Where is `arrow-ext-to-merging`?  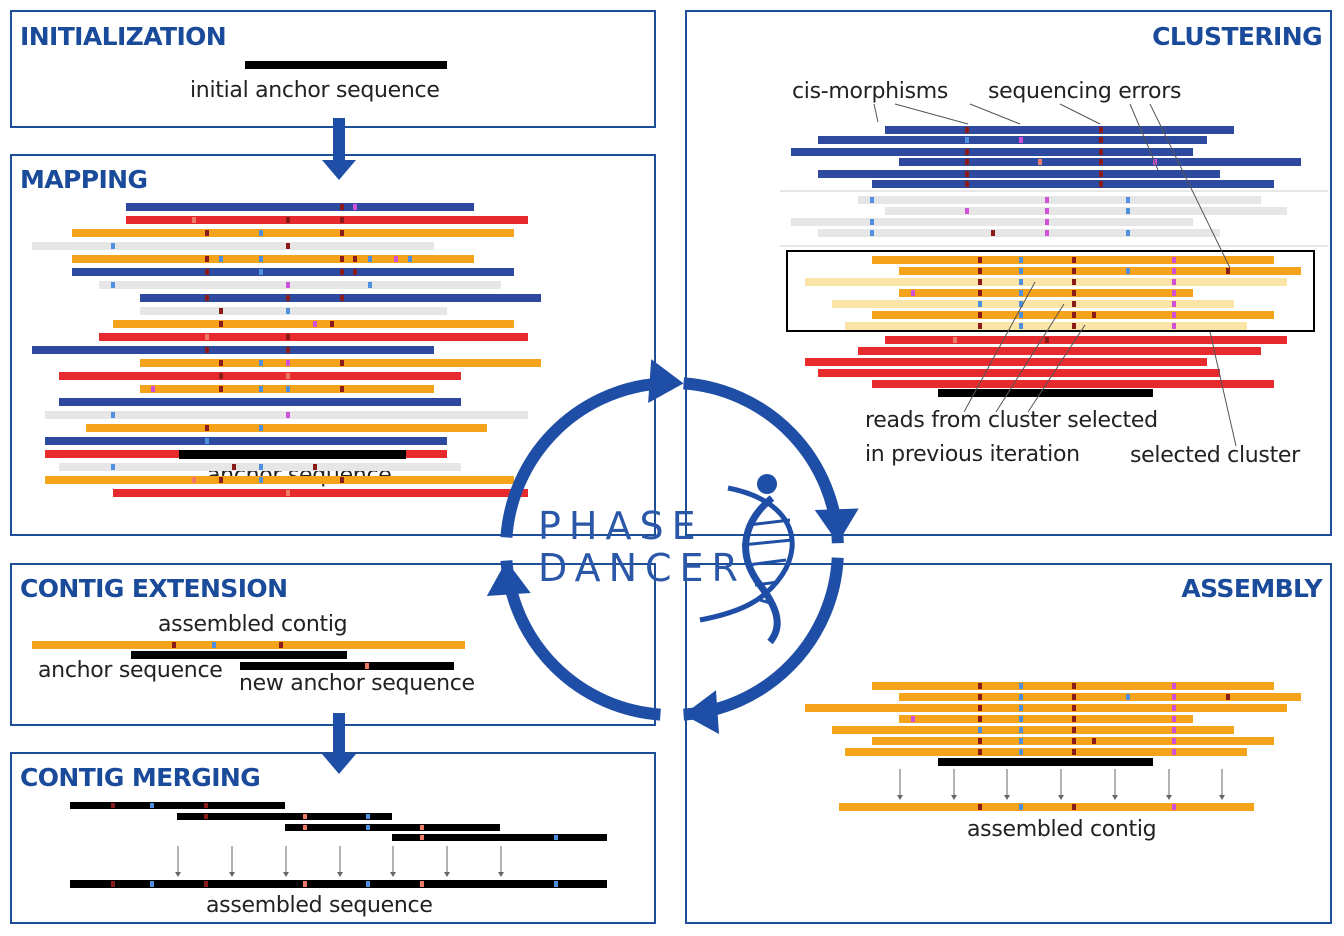 arrow-ext-to-merging is located at coordinates (339, 734).